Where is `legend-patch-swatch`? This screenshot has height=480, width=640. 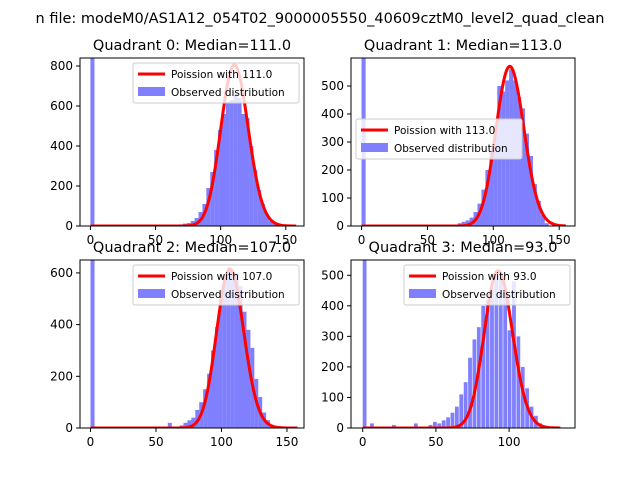 legend-patch-swatch is located at coordinates (422, 293).